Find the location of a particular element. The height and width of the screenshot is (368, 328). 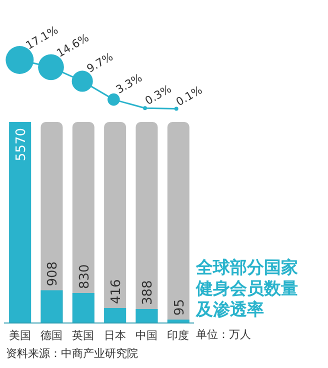

data-label: 95 is located at coordinates (180, 307).